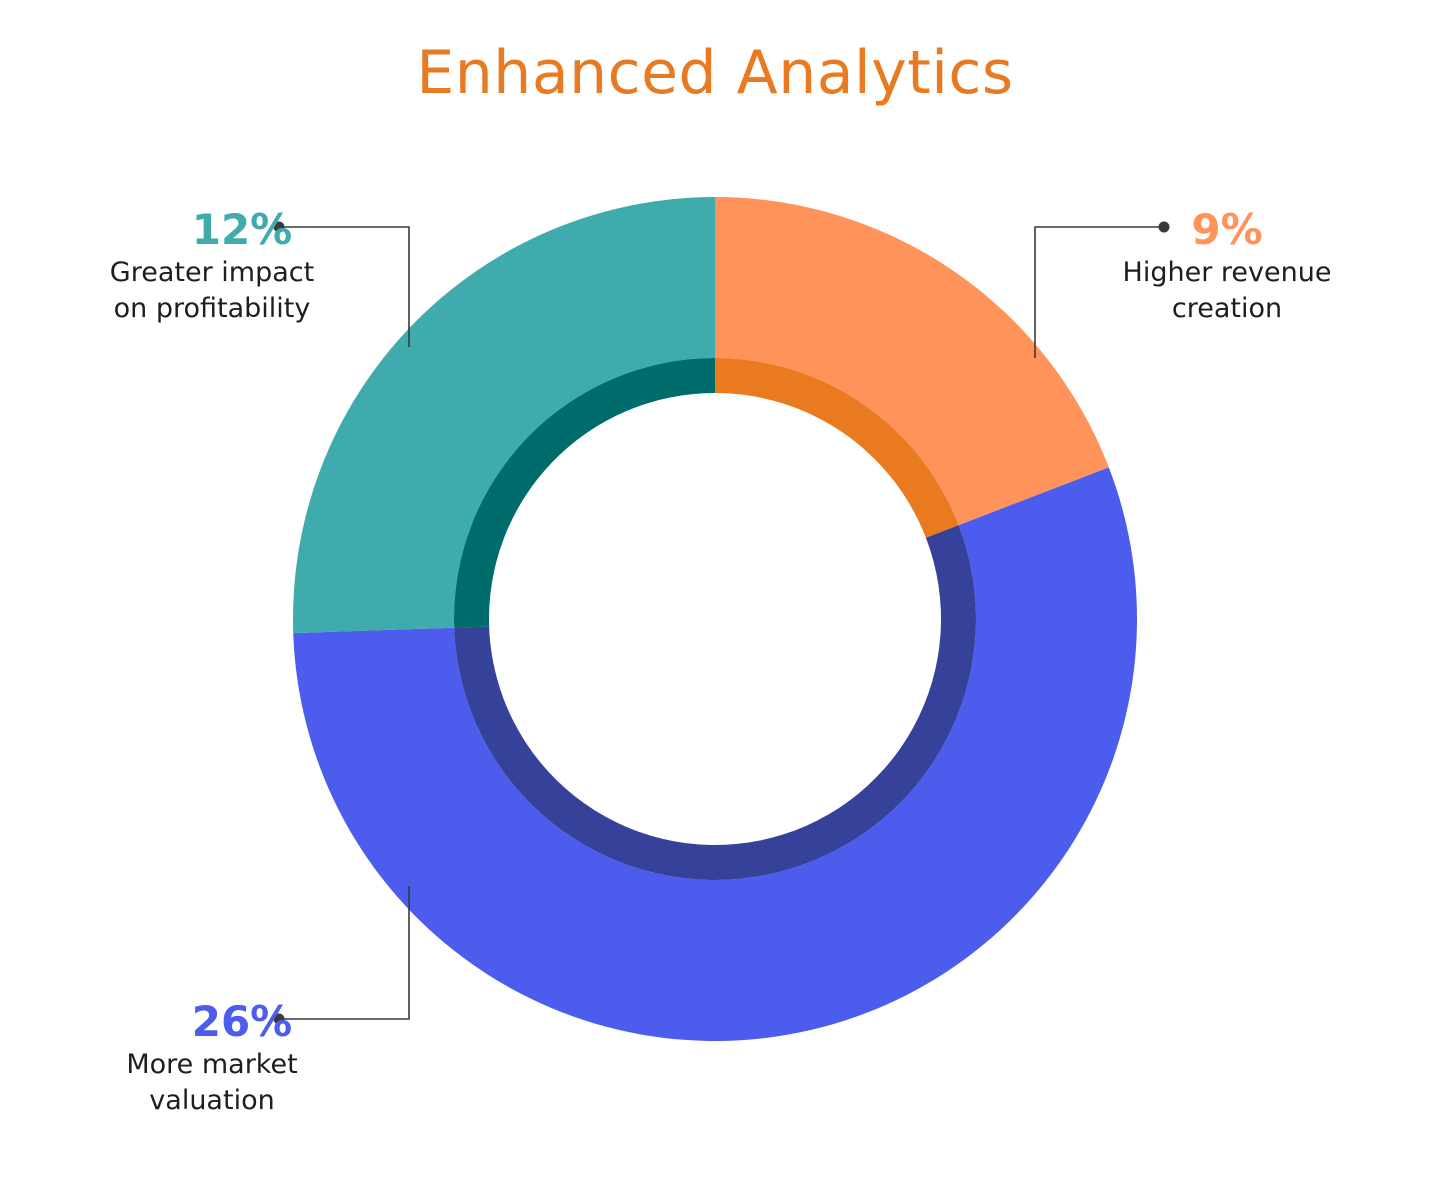 The height and width of the screenshot is (1200, 1430). I want to click on data-label-higher-revenue-percent: 9%, so click(1227, 229).